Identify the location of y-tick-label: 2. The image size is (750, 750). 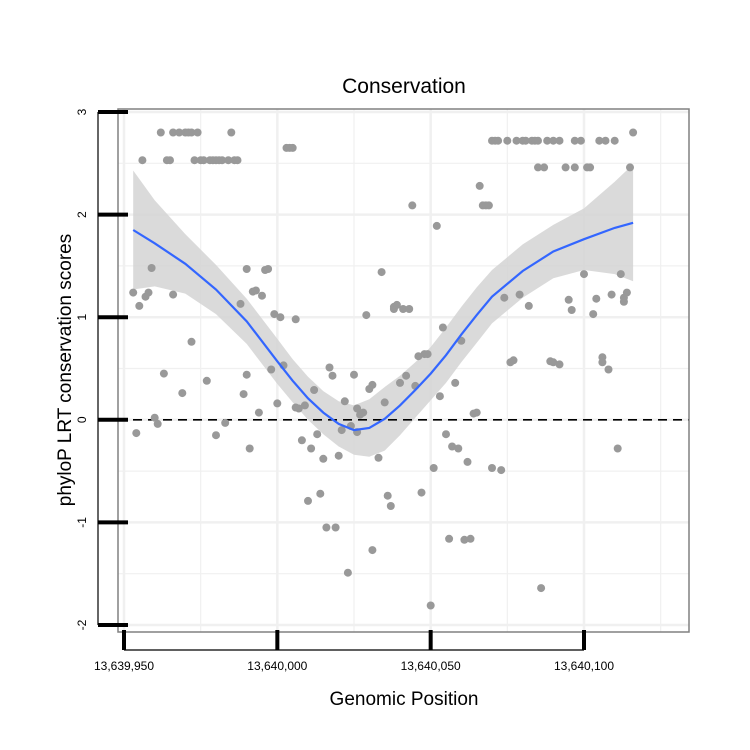
(82, 214).